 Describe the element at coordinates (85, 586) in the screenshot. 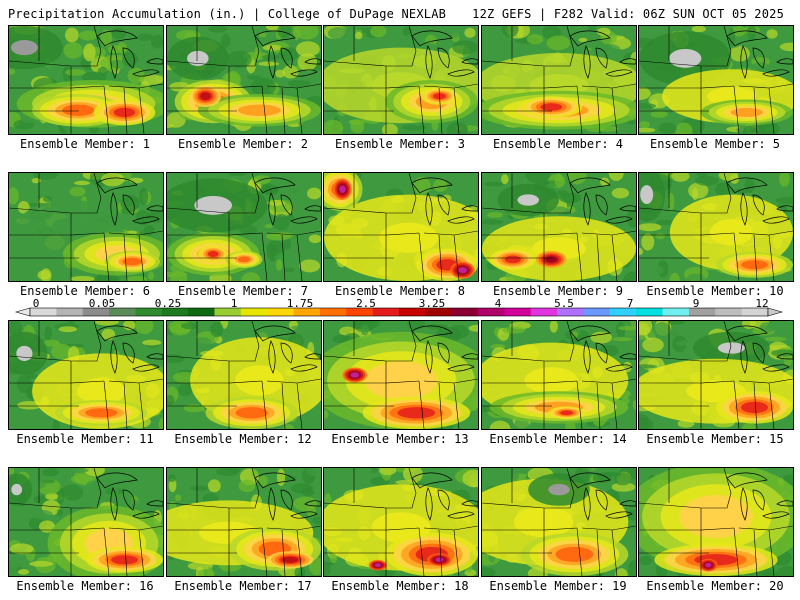

I see `ensemble-member-label: Ensemble Member: 16` at that location.